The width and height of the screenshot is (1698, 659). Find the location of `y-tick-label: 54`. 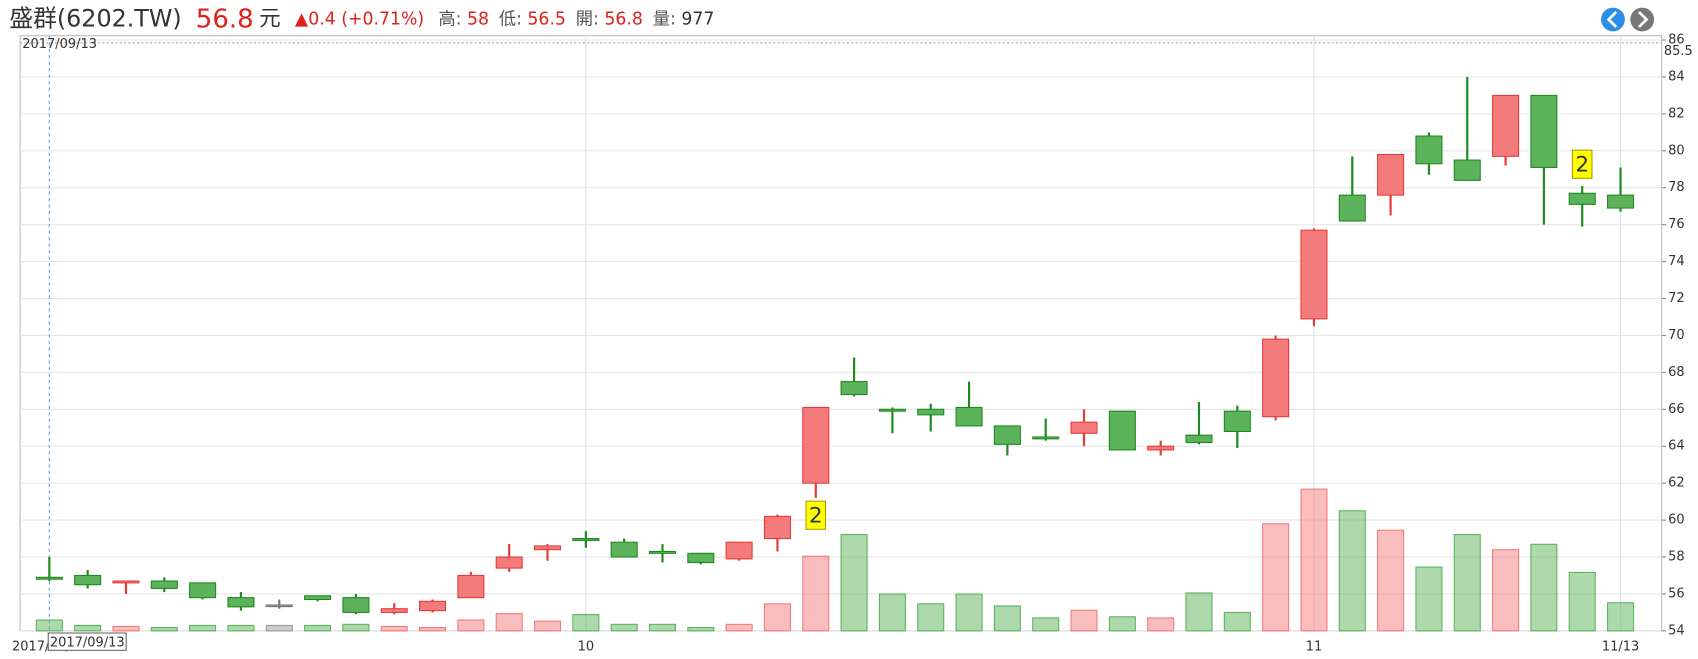

y-tick-label: 54 is located at coordinates (1676, 630).